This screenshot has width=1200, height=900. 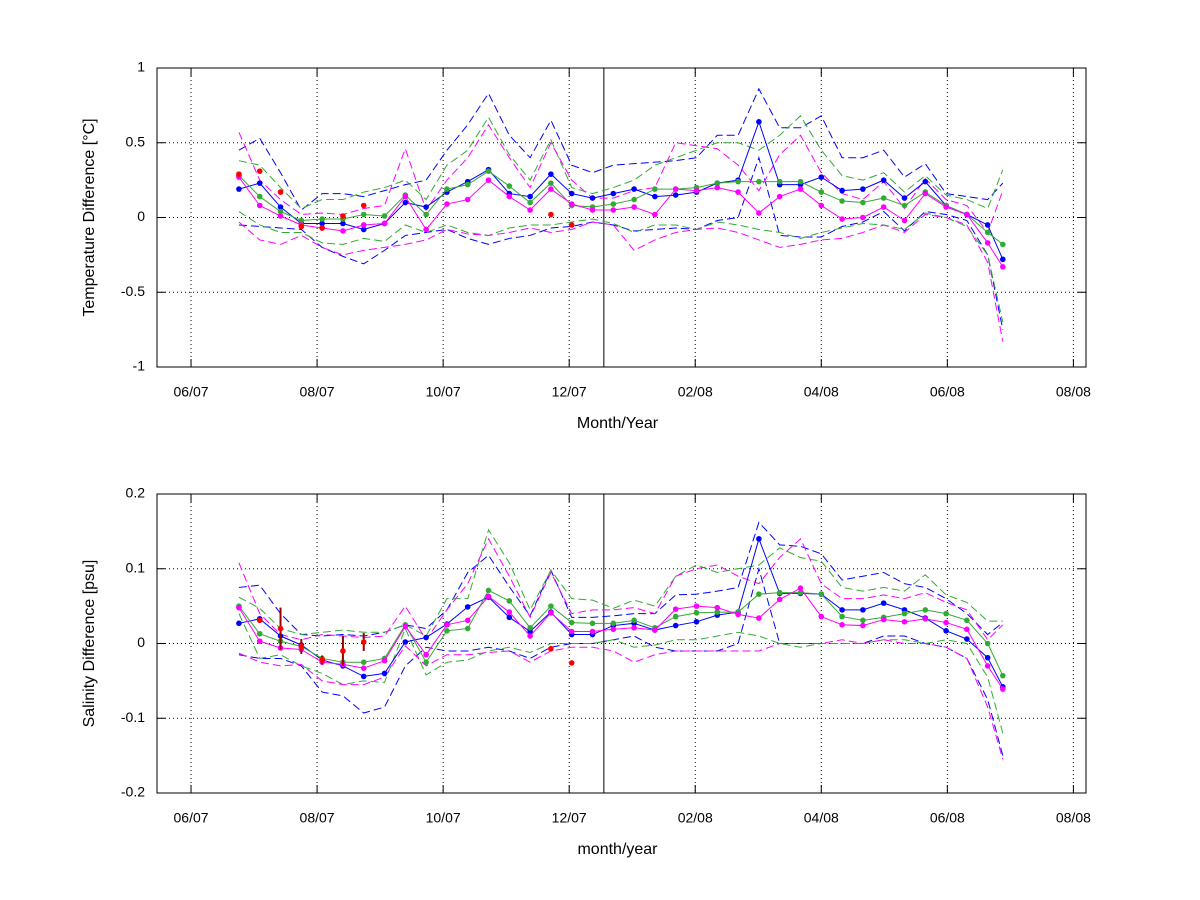 What do you see at coordinates (141, 642) in the screenshot?
I see `y-tick-label: 0` at bounding box center [141, 642].